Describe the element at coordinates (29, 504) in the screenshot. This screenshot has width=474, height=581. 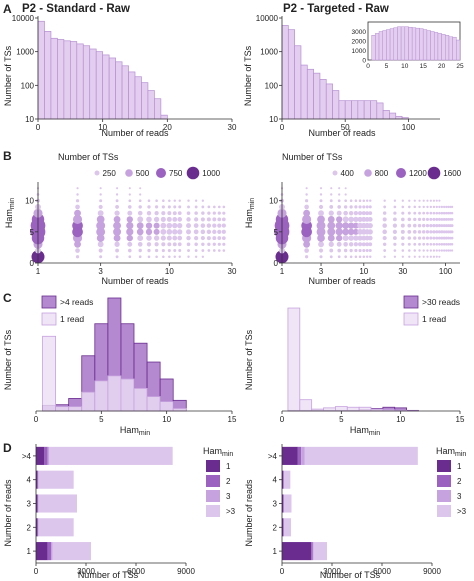
I see `y-tick-label-d-left-2: 3` at that location.